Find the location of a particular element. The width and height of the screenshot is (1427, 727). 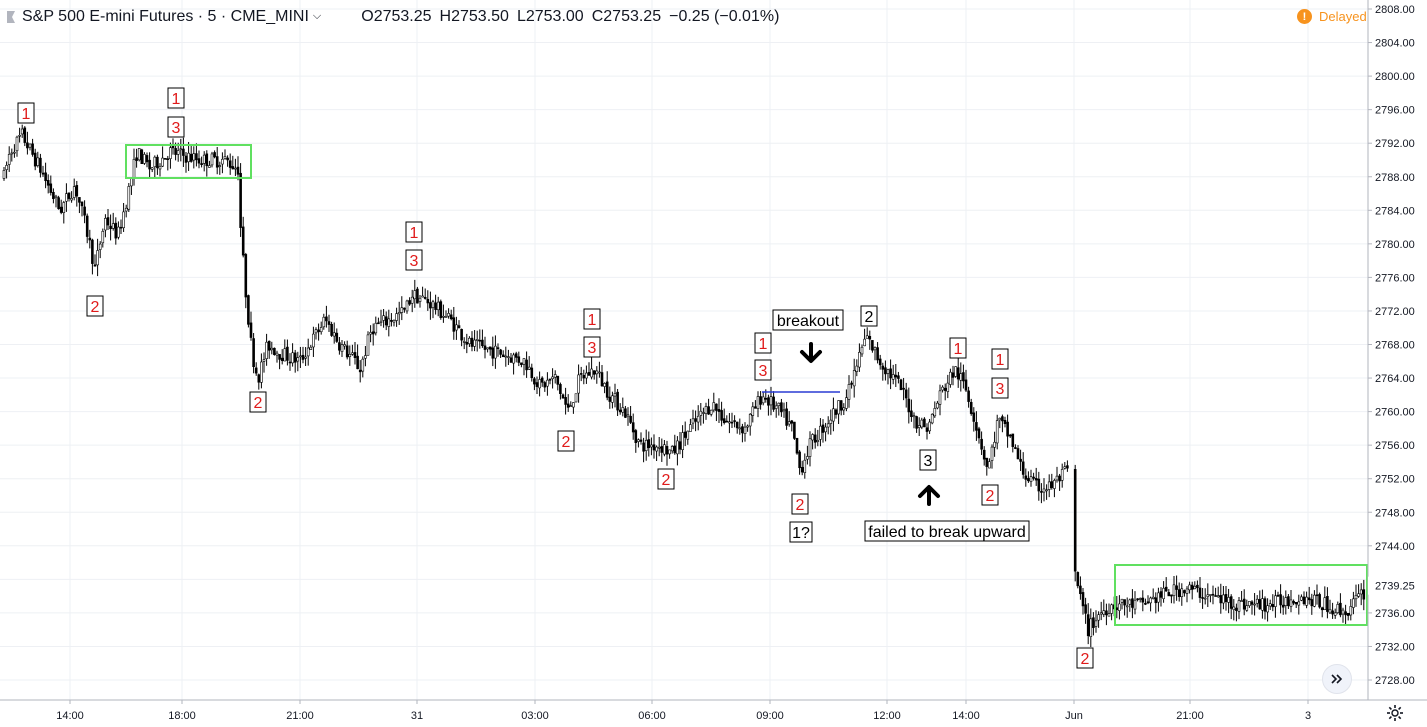

last-price-tag is located at coordinates (1397, 585).